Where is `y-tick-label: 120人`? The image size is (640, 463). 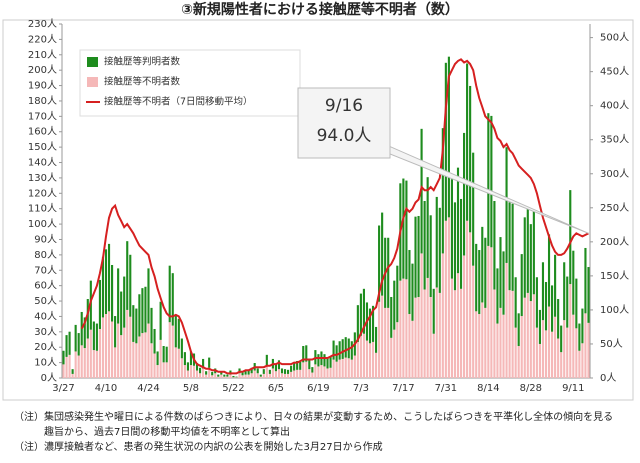
y-tick-label: 120人 is located at coordinates (42, 193).